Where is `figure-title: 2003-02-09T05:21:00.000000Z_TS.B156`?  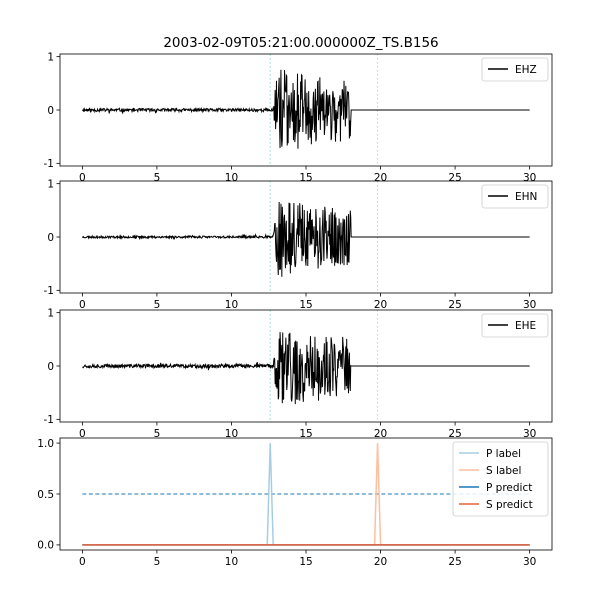
figure-title: 2003-02-09T05:21:00.000000Z_TS.B156 is located at coordinates (300, 43).